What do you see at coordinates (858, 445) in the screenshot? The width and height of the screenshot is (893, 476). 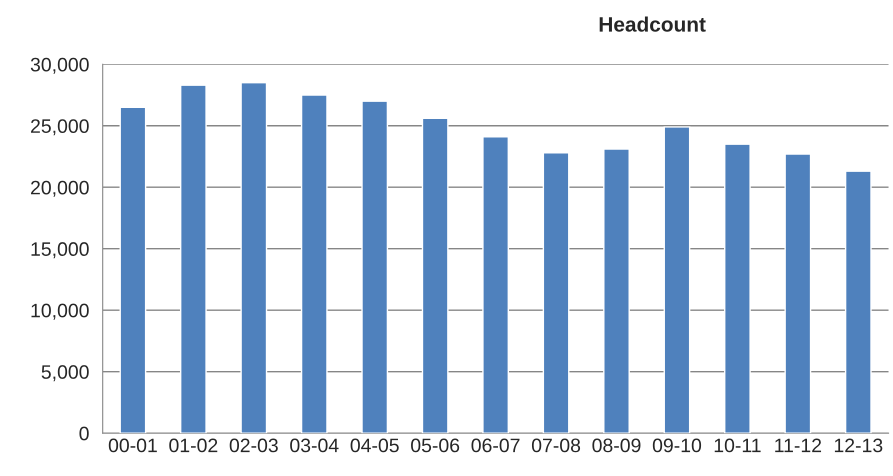 I see `x-tick-label: 12-13` at bounding box center [858, 445].